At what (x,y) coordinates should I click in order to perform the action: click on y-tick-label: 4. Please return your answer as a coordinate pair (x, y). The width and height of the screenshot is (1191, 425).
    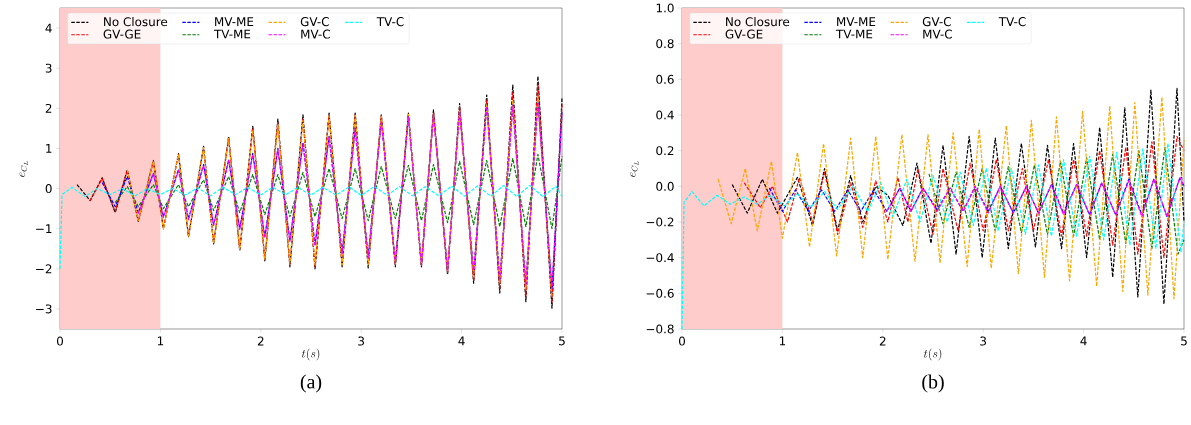
    Looking at the image, I should click on (48, 28).